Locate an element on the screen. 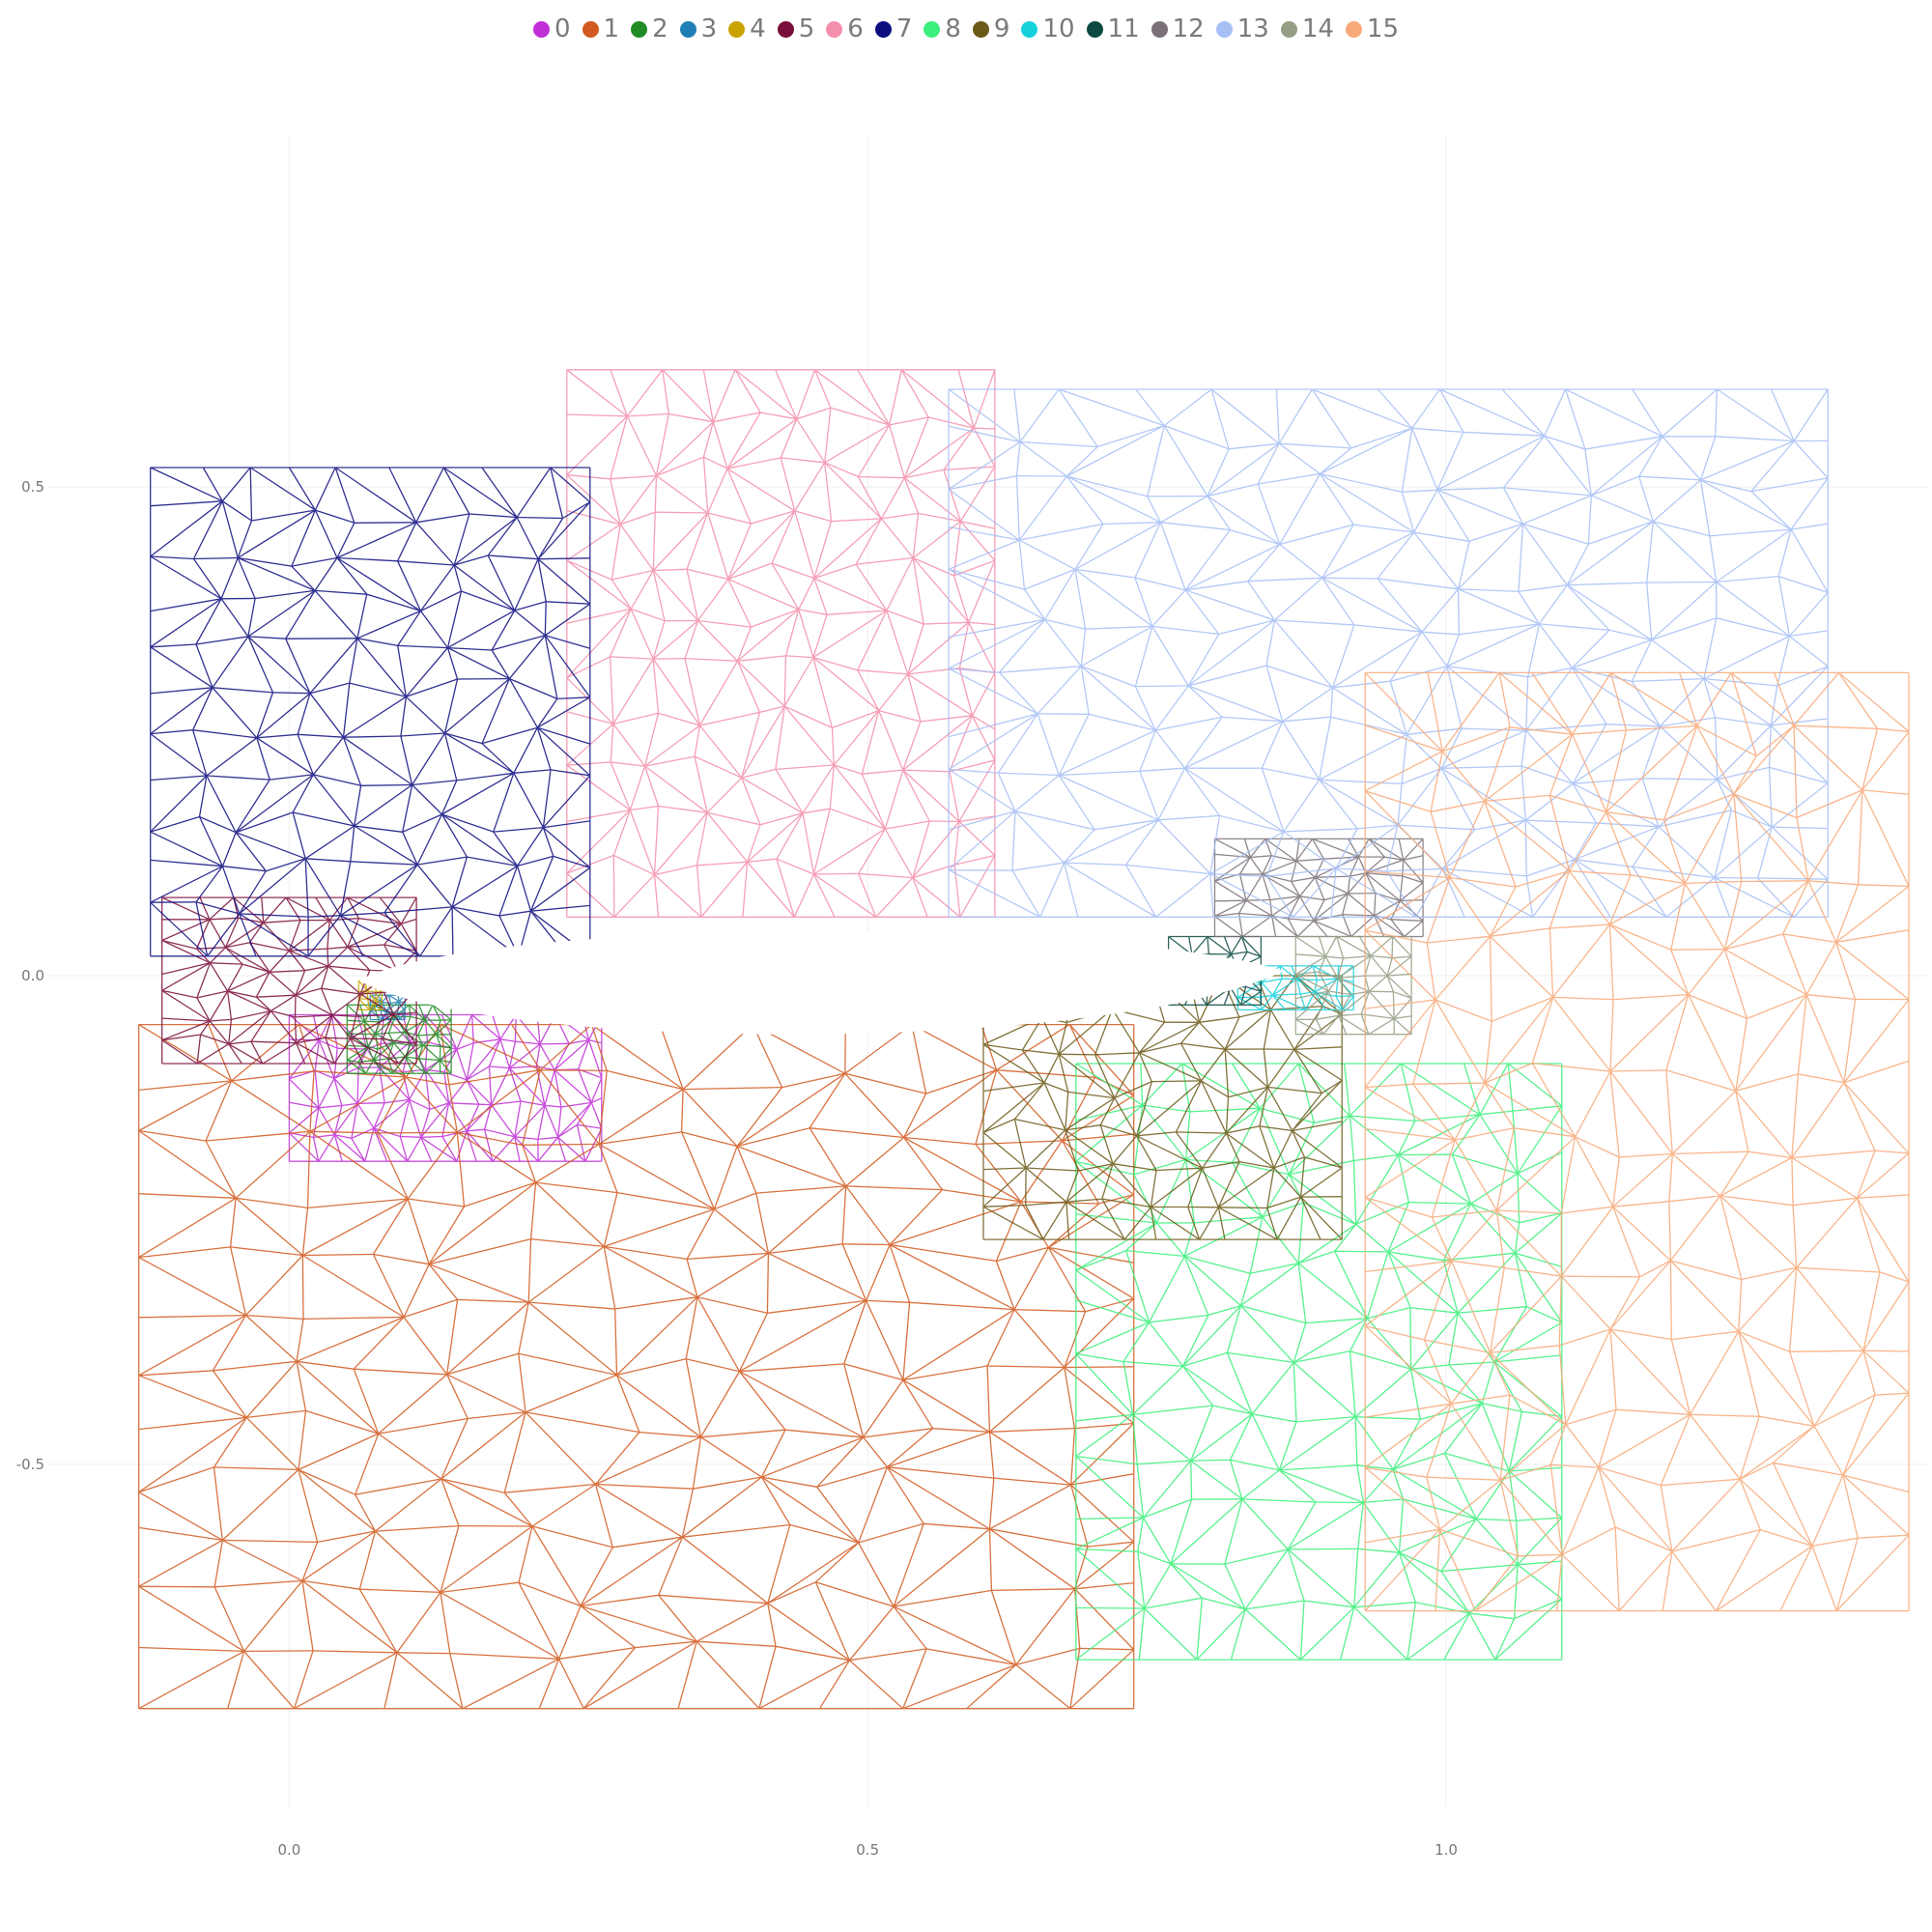 The height and width of the screenshot is (1932, 1932). legend-item-4: 4 is located at coordinates (747, 28).